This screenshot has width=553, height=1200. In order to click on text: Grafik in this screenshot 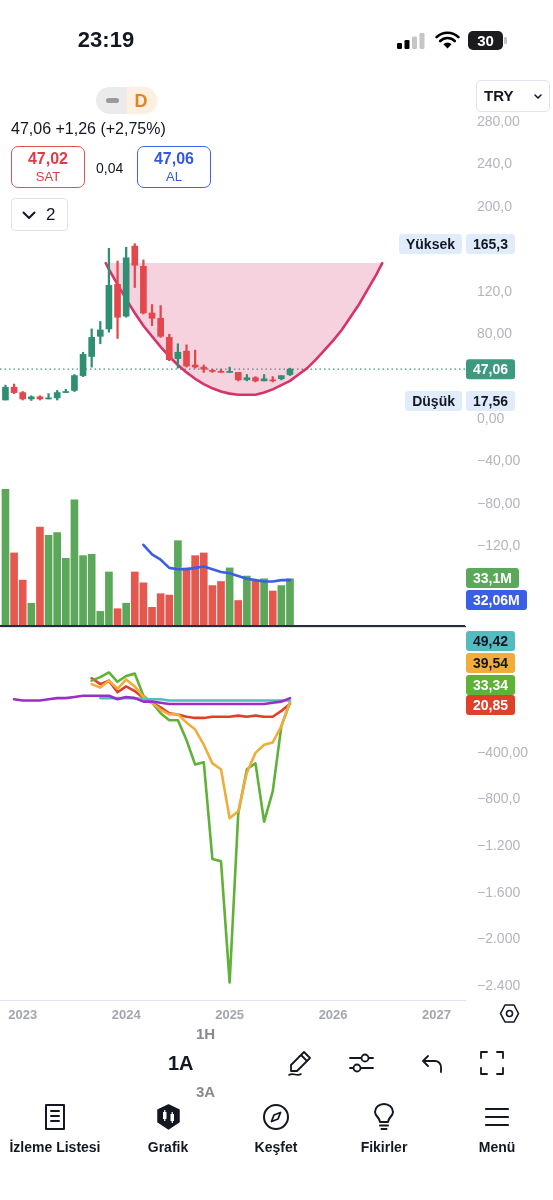, I will do `click(168, 1147)`.